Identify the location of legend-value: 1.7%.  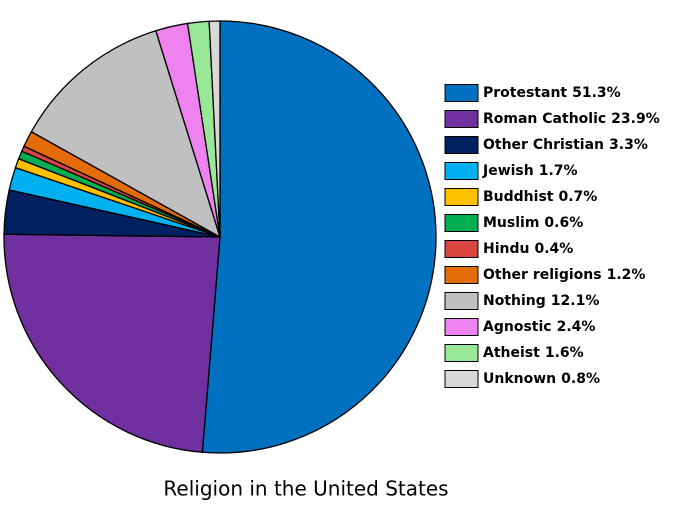
(558, 171).